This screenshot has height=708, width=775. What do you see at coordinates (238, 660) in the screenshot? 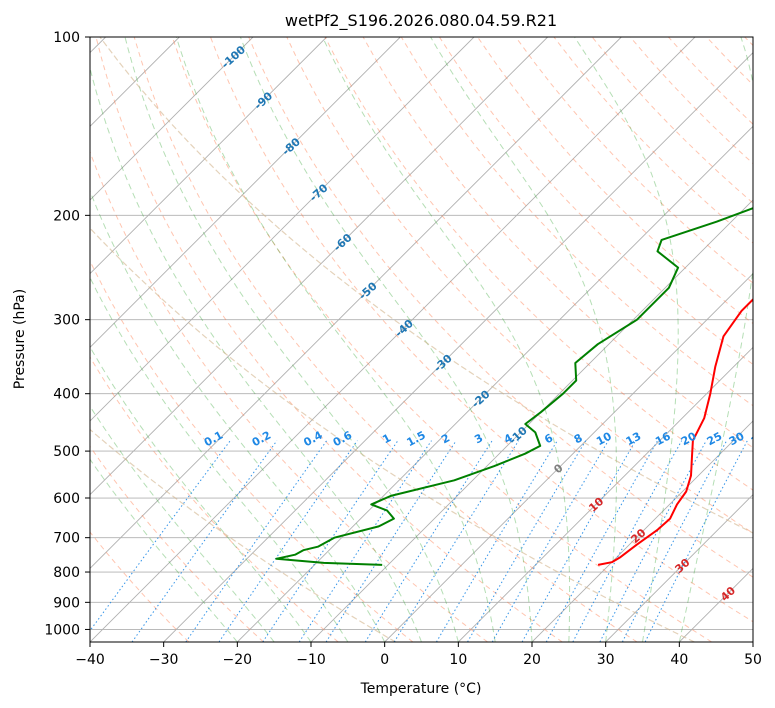
I see `x-tick-label: −20` at bounding box center [238, 660].